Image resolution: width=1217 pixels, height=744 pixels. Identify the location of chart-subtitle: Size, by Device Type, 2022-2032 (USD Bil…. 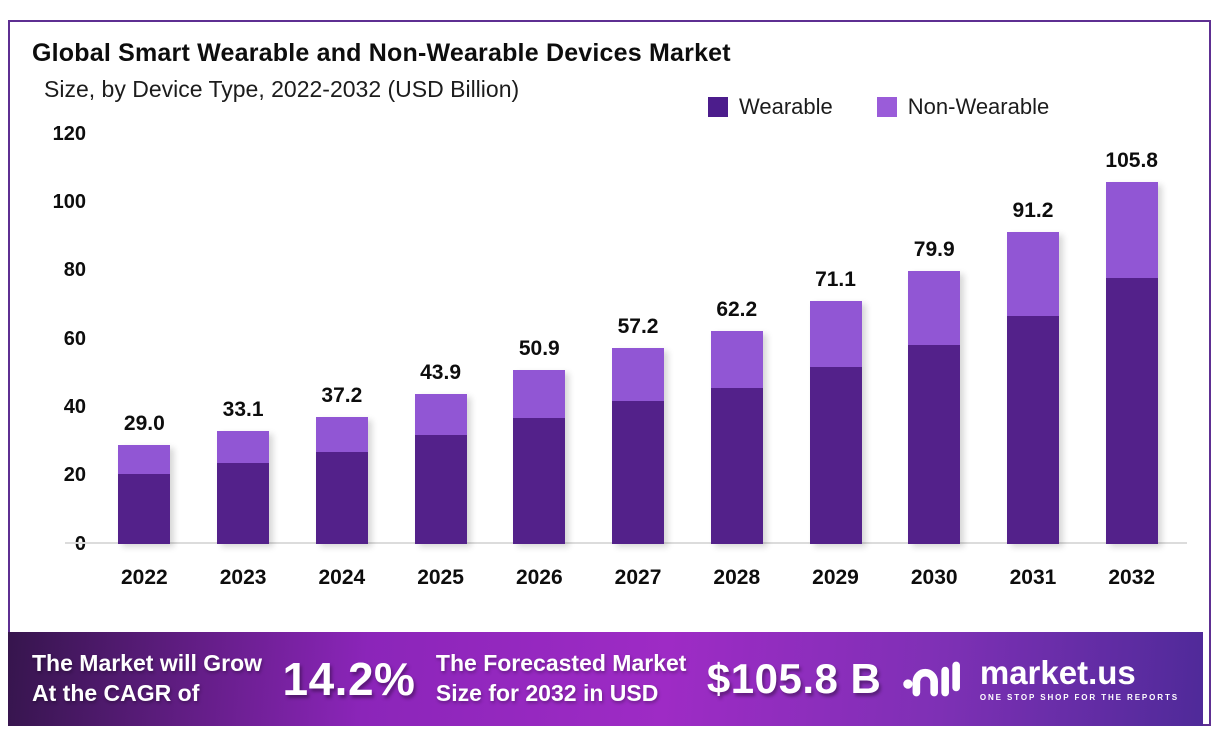
(282, 89).